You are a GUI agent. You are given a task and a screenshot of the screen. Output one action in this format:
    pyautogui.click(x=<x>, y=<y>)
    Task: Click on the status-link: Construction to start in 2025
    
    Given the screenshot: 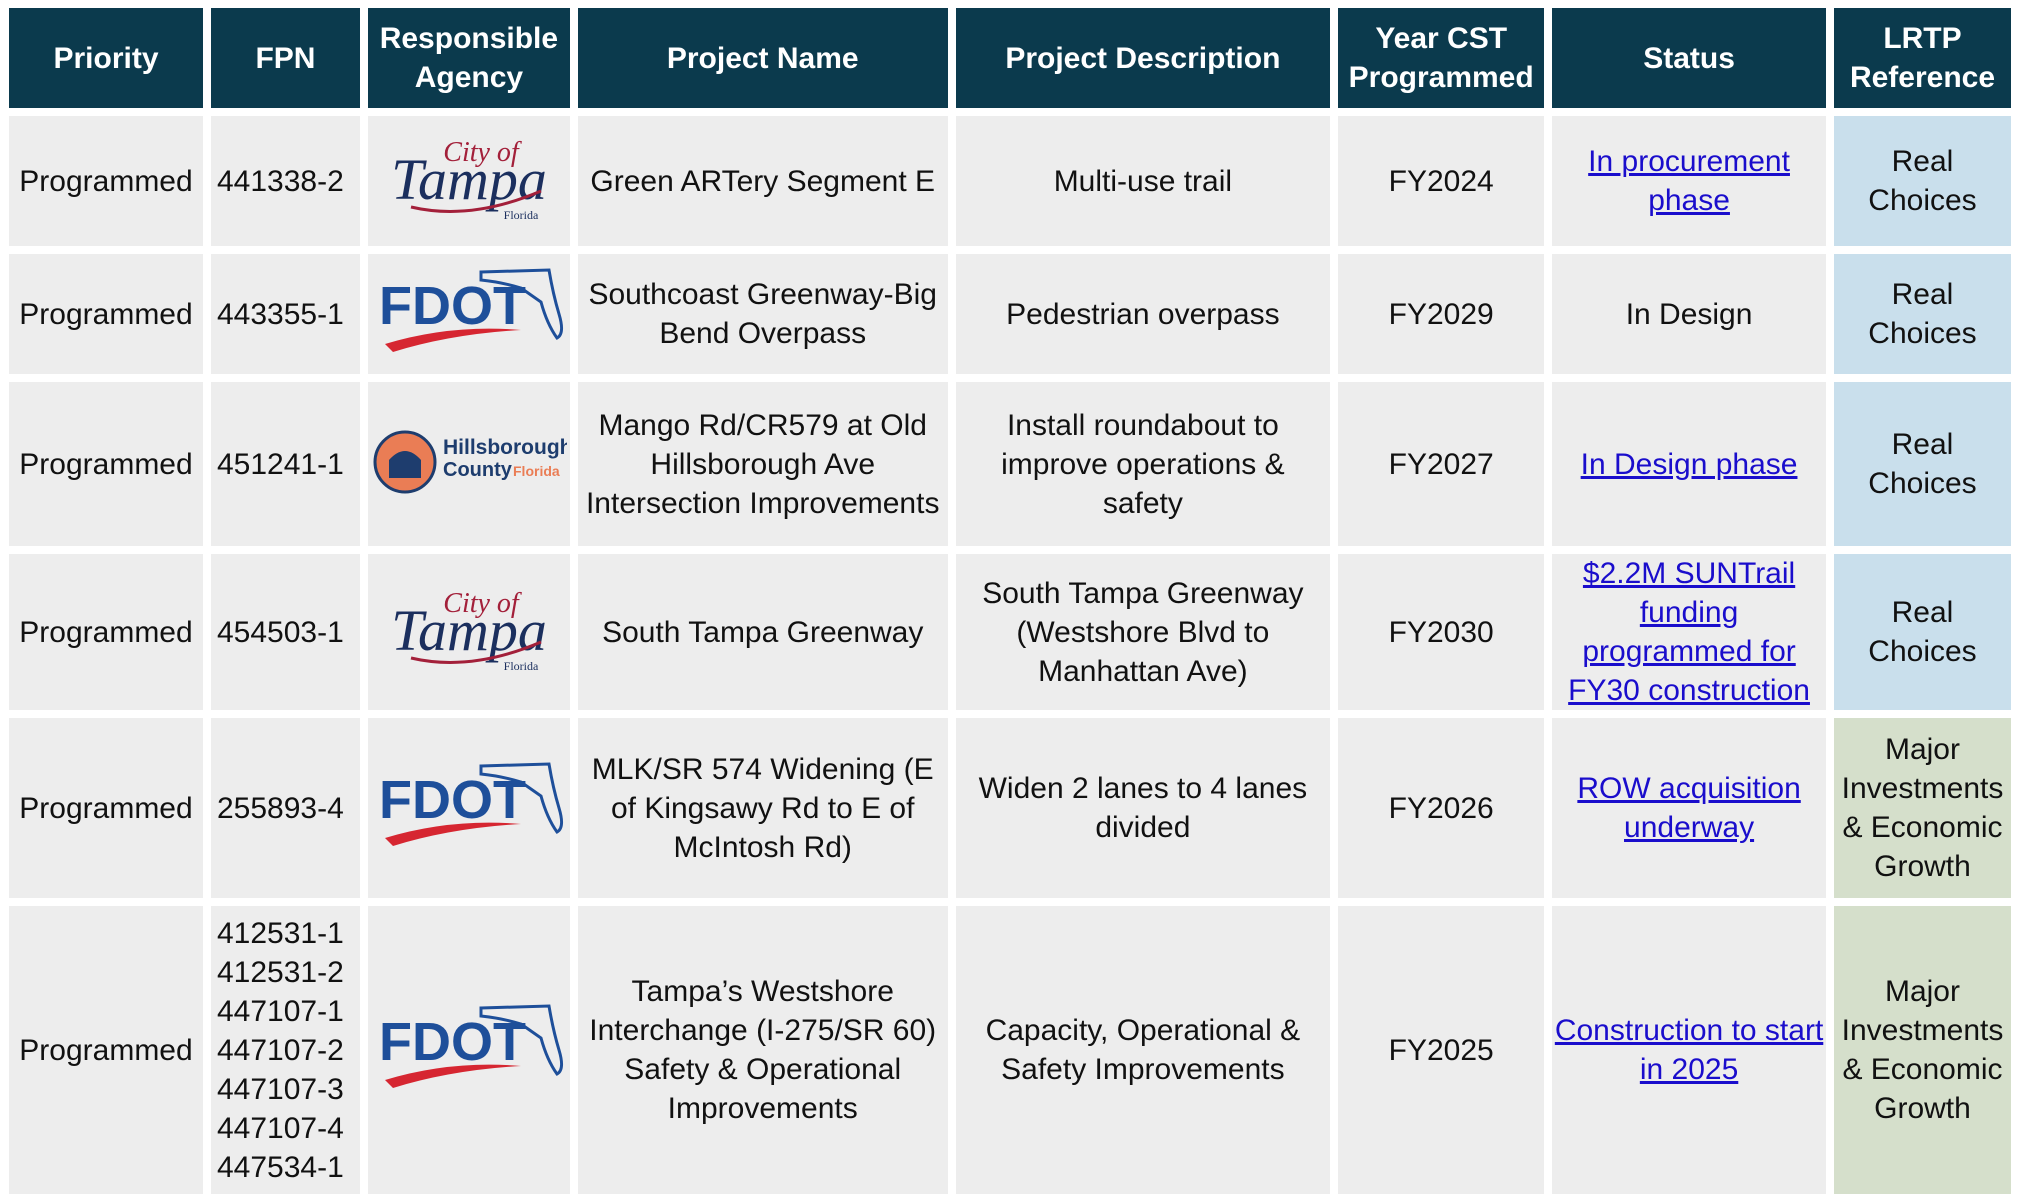 What is the action you would take?
    pyautogui.click(x=1689, y=1050)
    